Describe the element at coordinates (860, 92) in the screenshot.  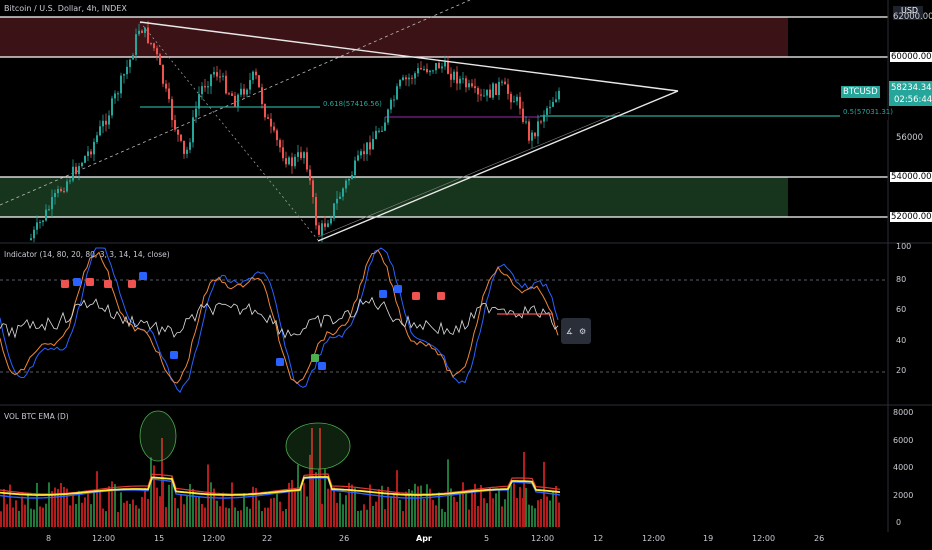
I see `current-symbol: BTCUSD` at that location.